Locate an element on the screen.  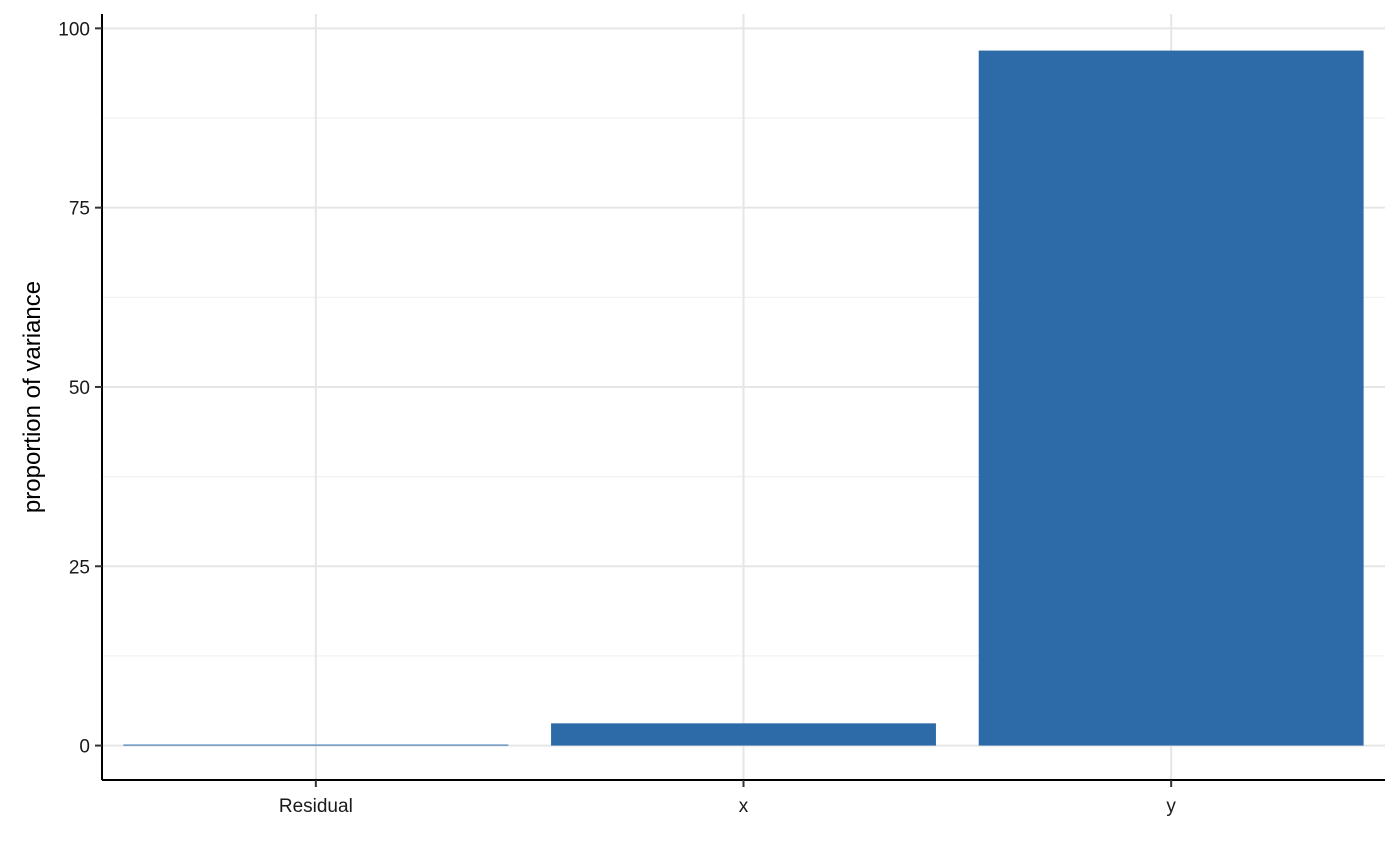
y-tick-label: 75 is located at coordinates (79, 209).